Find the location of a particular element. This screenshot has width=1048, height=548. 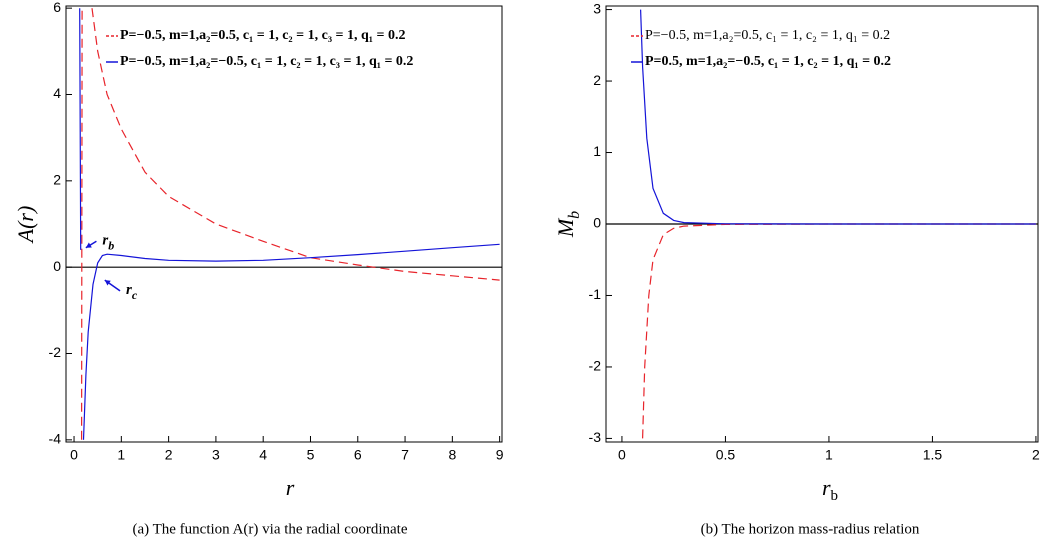

y-axis-label-main: A(r) is located at coordinates (25, 225).